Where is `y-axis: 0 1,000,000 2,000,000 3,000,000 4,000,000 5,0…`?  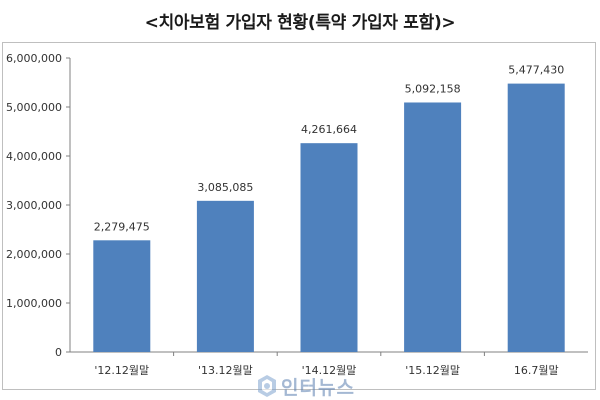
y-axis: 0 1,000,000 2,000,000 3,000,000 4,000,000 5,0… is located at coordinates (38, 205).